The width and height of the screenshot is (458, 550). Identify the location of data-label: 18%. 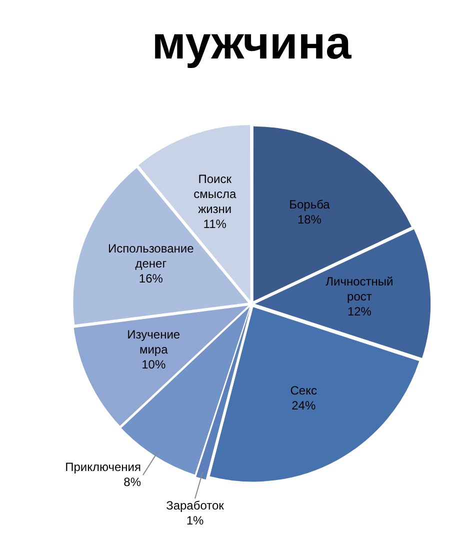
(309, 219).